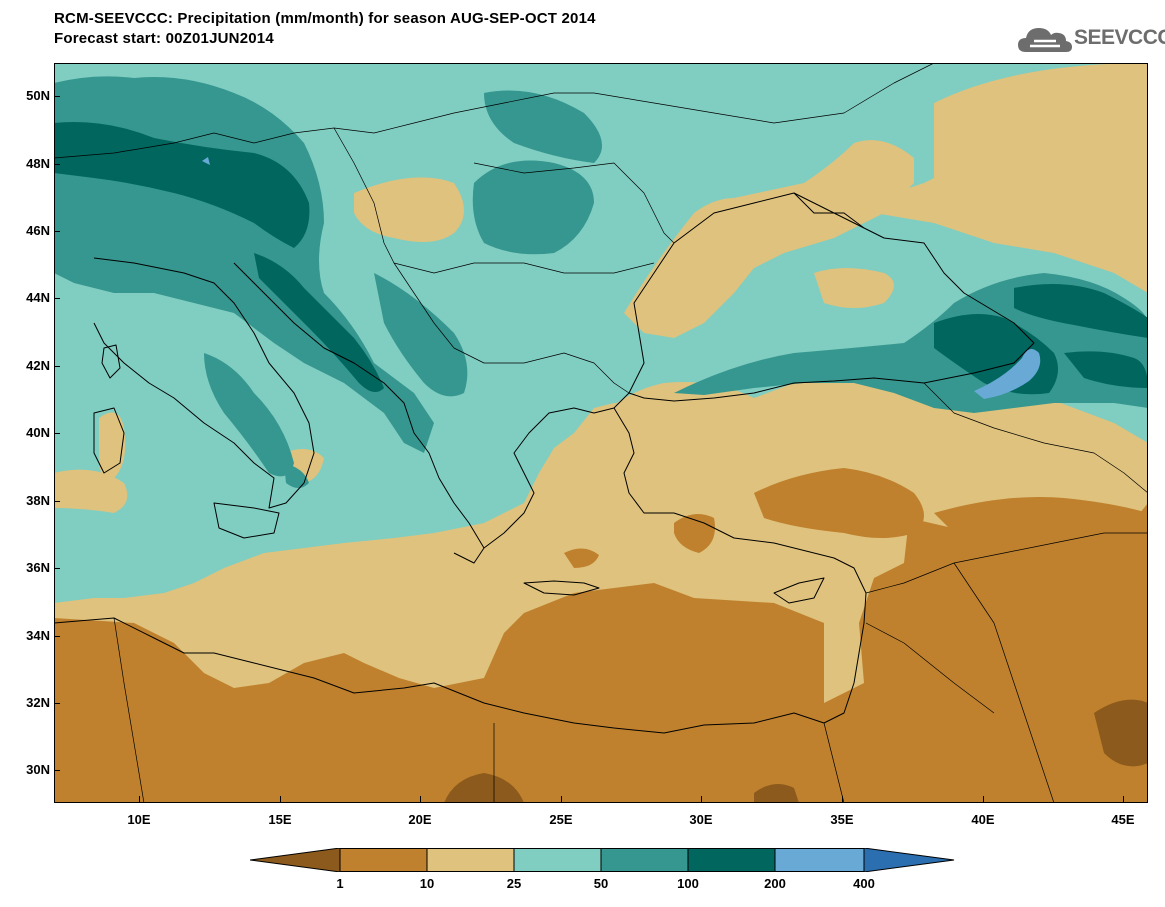  What do you see at coordinates (1035, 438) in the screenshot?
I see `border-turkey-east` at bounding box center [1035, 438].